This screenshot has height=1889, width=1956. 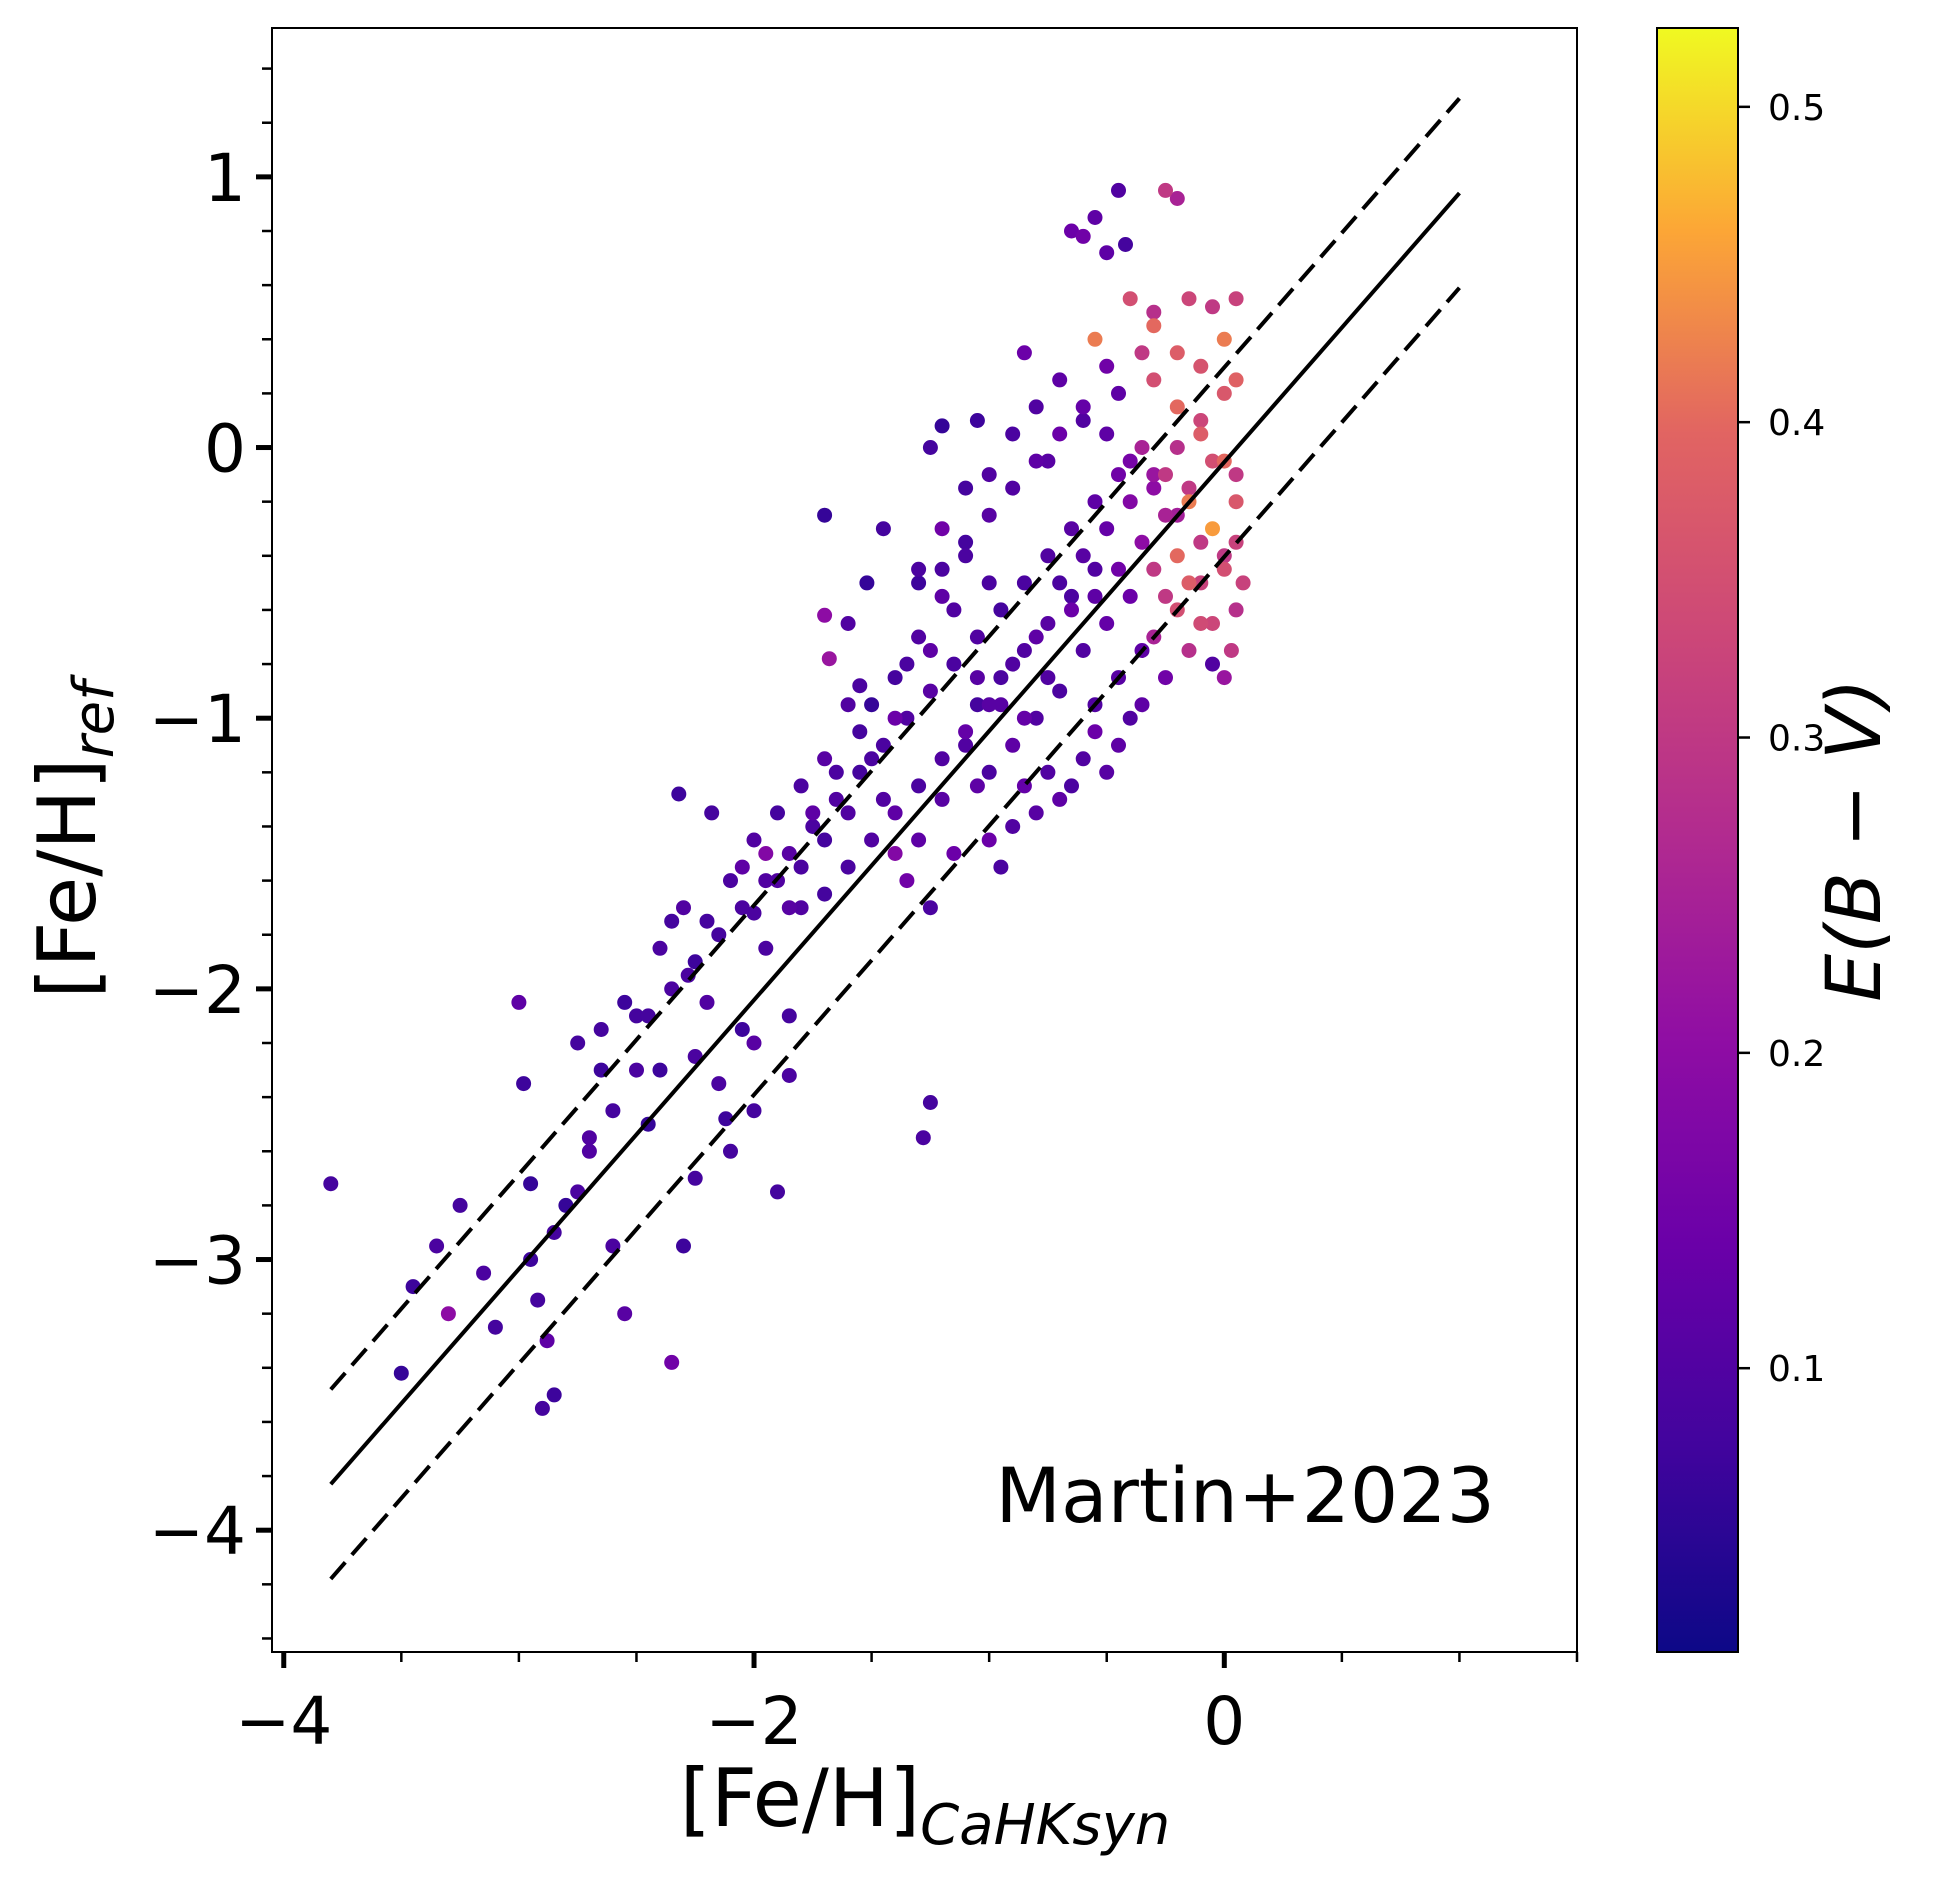 What do you see at coordinates (1796, 108) in the screenshot?
I see `colorbar-tick-label: 0.5` at bounding box center [1796, 108].